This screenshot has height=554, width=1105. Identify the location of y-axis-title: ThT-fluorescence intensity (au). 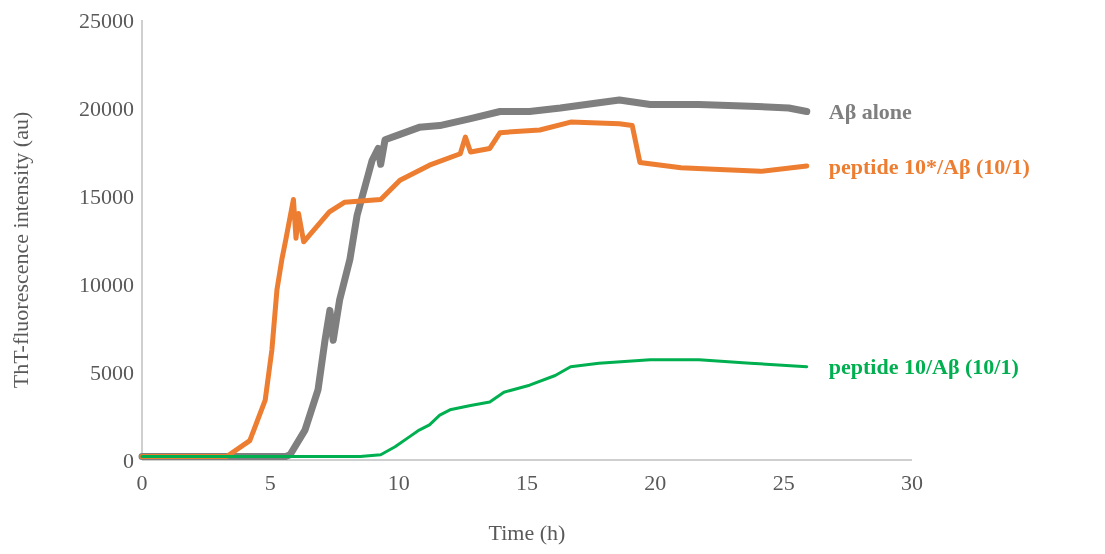
(20, 250).